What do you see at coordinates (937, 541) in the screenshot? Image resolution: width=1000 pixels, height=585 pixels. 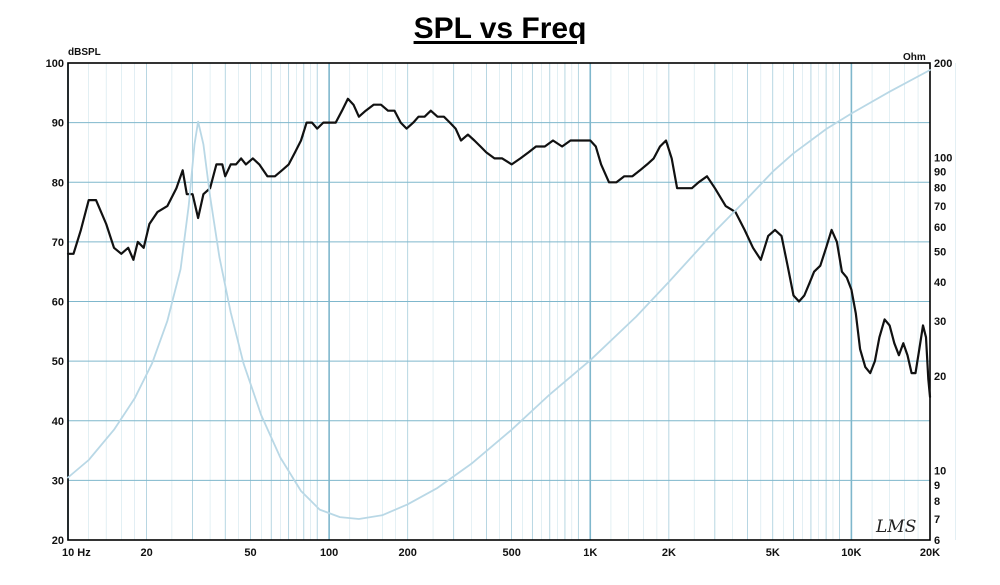 I see `y-right-tick-label: 6` at bounding box center [937, 541].